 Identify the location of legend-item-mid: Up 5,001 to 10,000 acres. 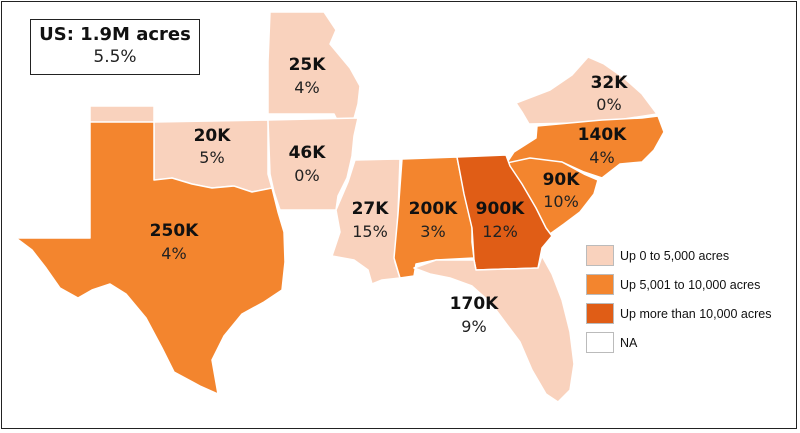
(678, 284).